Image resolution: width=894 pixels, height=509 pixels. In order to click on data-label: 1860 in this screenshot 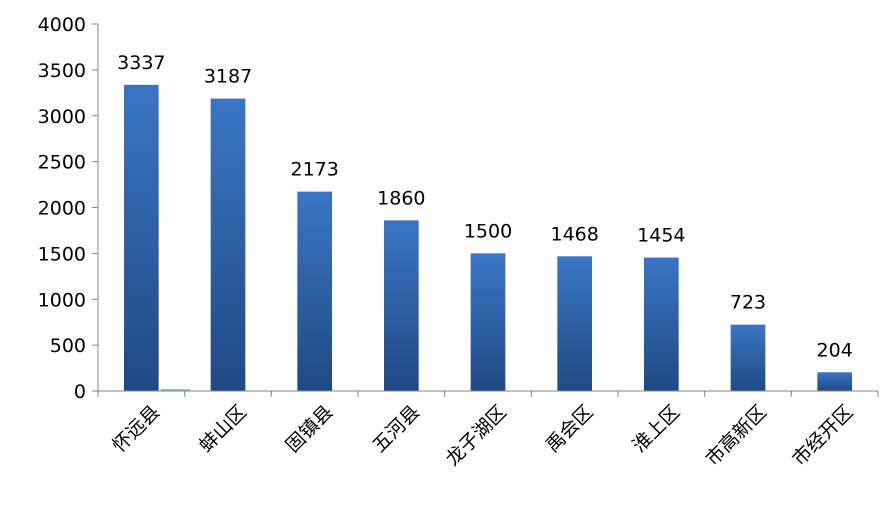, I will do `click(401, 198)`.